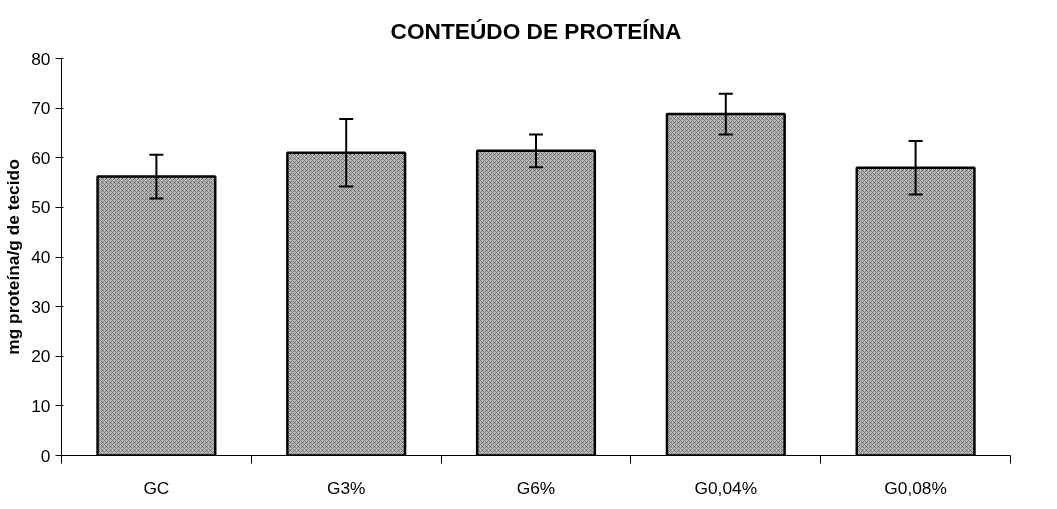 This screenshot has width=1057, height=509. Describe the element at coordinates (41, 257) in the screenshot. I see `y-tick-label: 40` at that location.